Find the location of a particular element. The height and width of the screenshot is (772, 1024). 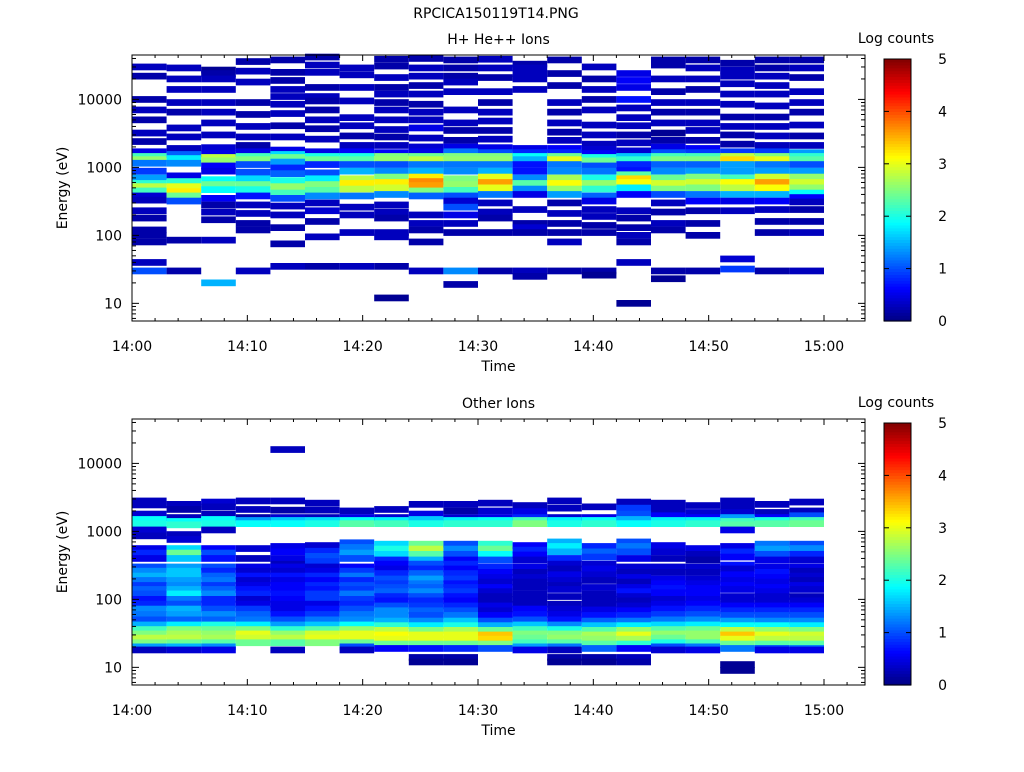

colorbar-tick-label: 3 is located at coordinates (942, 165).